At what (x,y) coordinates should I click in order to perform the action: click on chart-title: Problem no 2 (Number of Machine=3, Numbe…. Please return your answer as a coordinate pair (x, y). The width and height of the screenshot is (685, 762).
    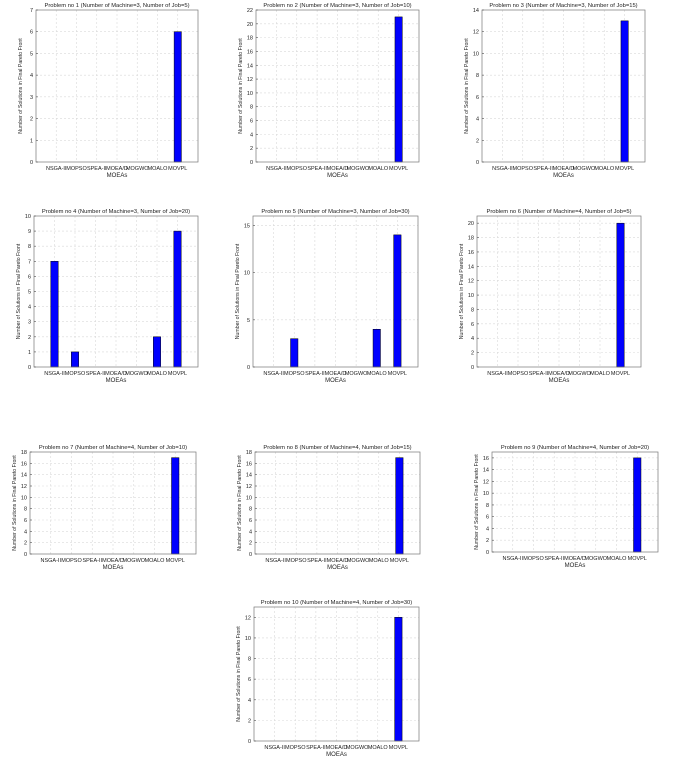
    Looking at the image, I should click on (337, 6).